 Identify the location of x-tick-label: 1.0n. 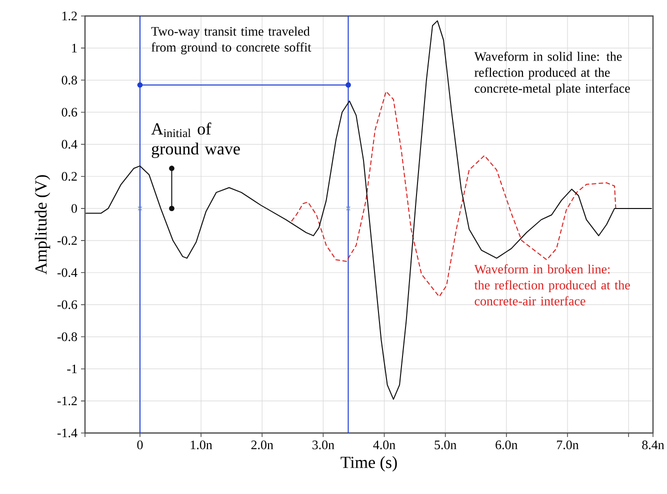
(201, 445).